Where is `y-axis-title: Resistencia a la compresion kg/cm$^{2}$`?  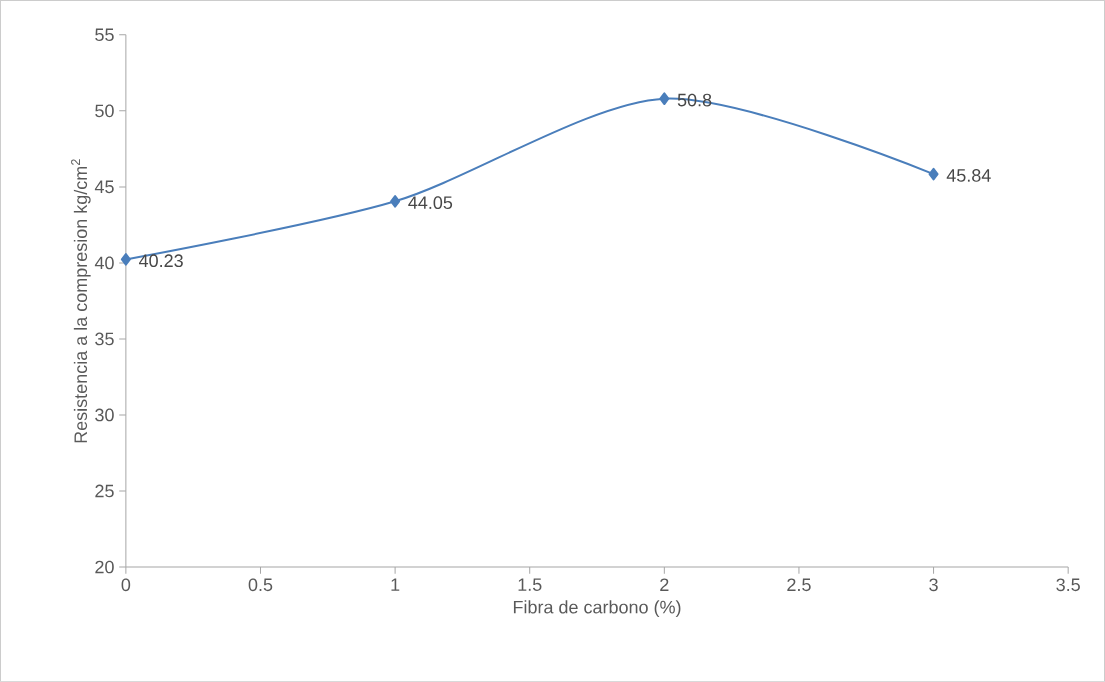 y-axis-title: Resistencia a la compresion kg/cm$^{2}$ is located at coordinates (81, 301).